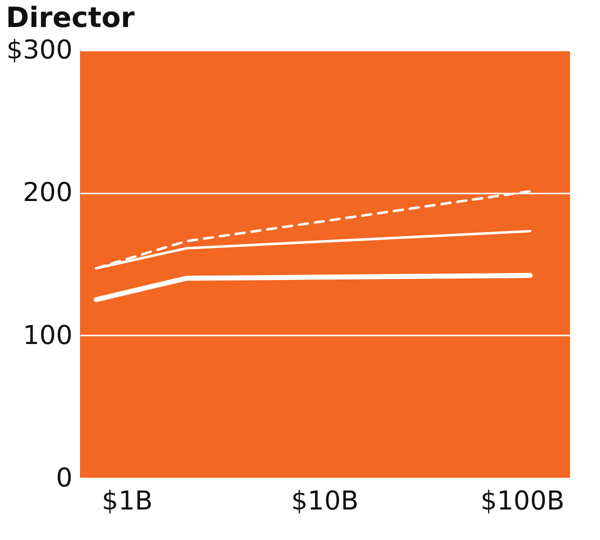 This screenshot has height=540, width=600. Describe the element at coordinates (47, 335) in the screenshot. I see `y-tick-label: 100` at that location.